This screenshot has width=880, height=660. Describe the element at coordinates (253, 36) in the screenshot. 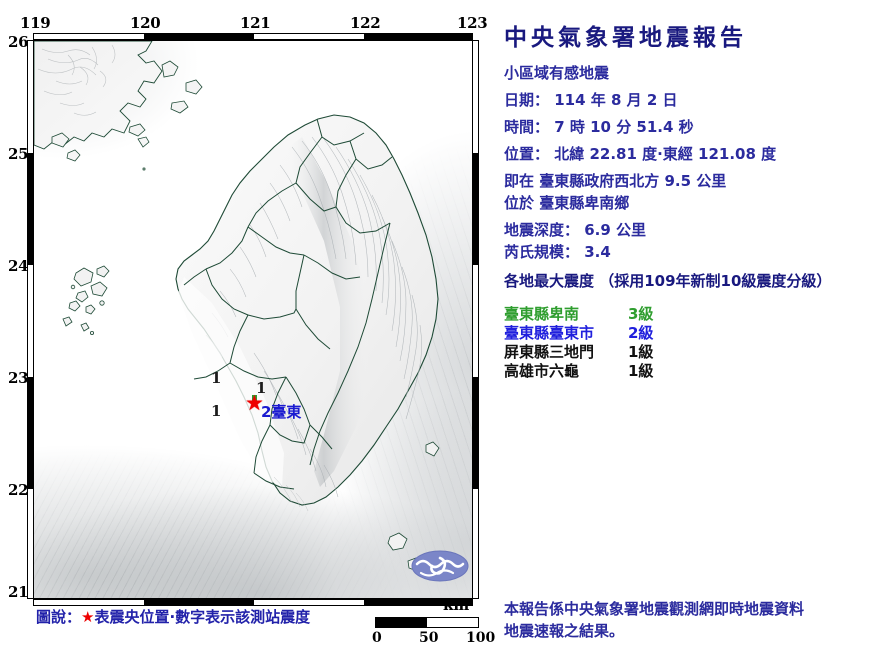

I see `graticule-bar-top` at that location.